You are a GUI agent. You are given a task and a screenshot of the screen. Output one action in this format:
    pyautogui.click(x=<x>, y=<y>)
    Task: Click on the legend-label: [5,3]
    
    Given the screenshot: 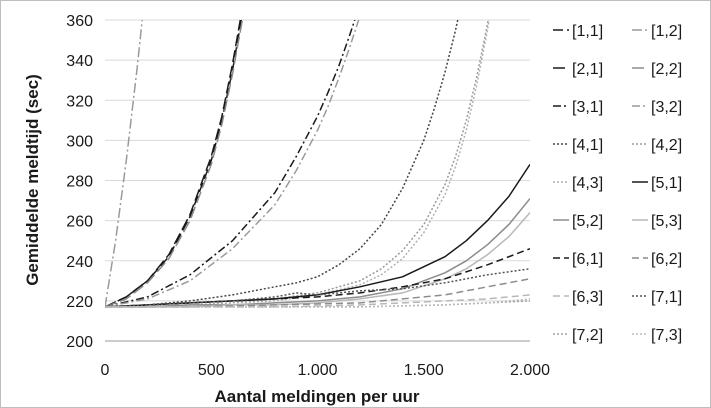 What is the action you would take?
    pyautogui.click(x=666, y=221)
    